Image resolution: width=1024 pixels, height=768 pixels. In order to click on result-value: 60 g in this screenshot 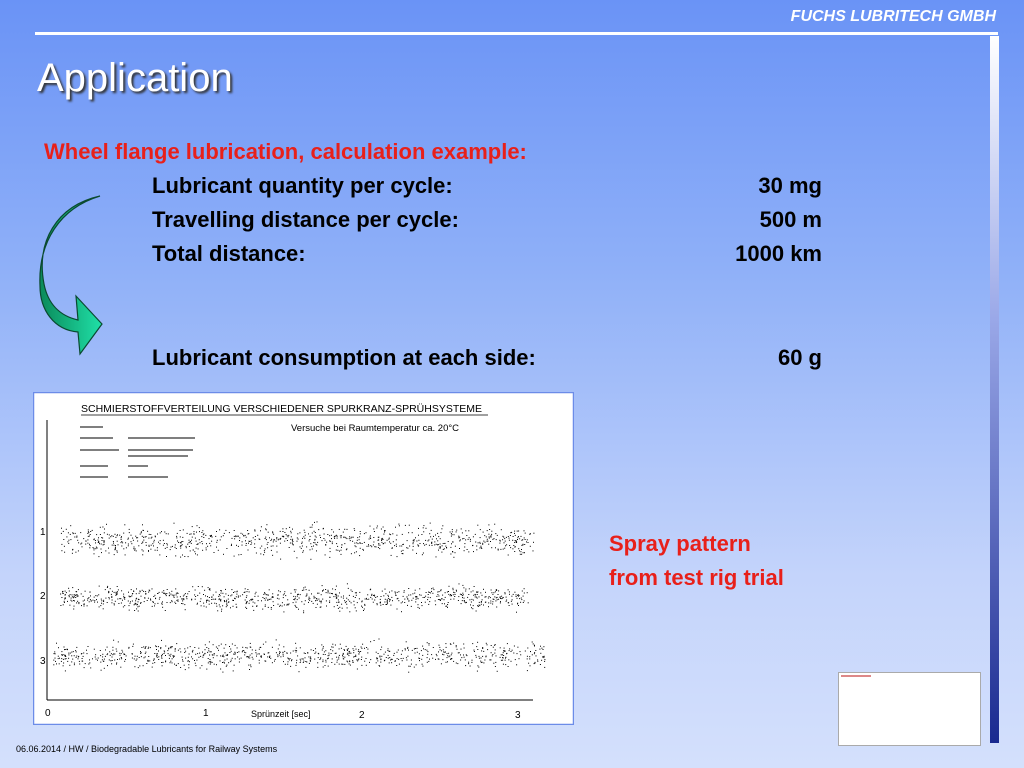, I will do `click(799, 357)`.